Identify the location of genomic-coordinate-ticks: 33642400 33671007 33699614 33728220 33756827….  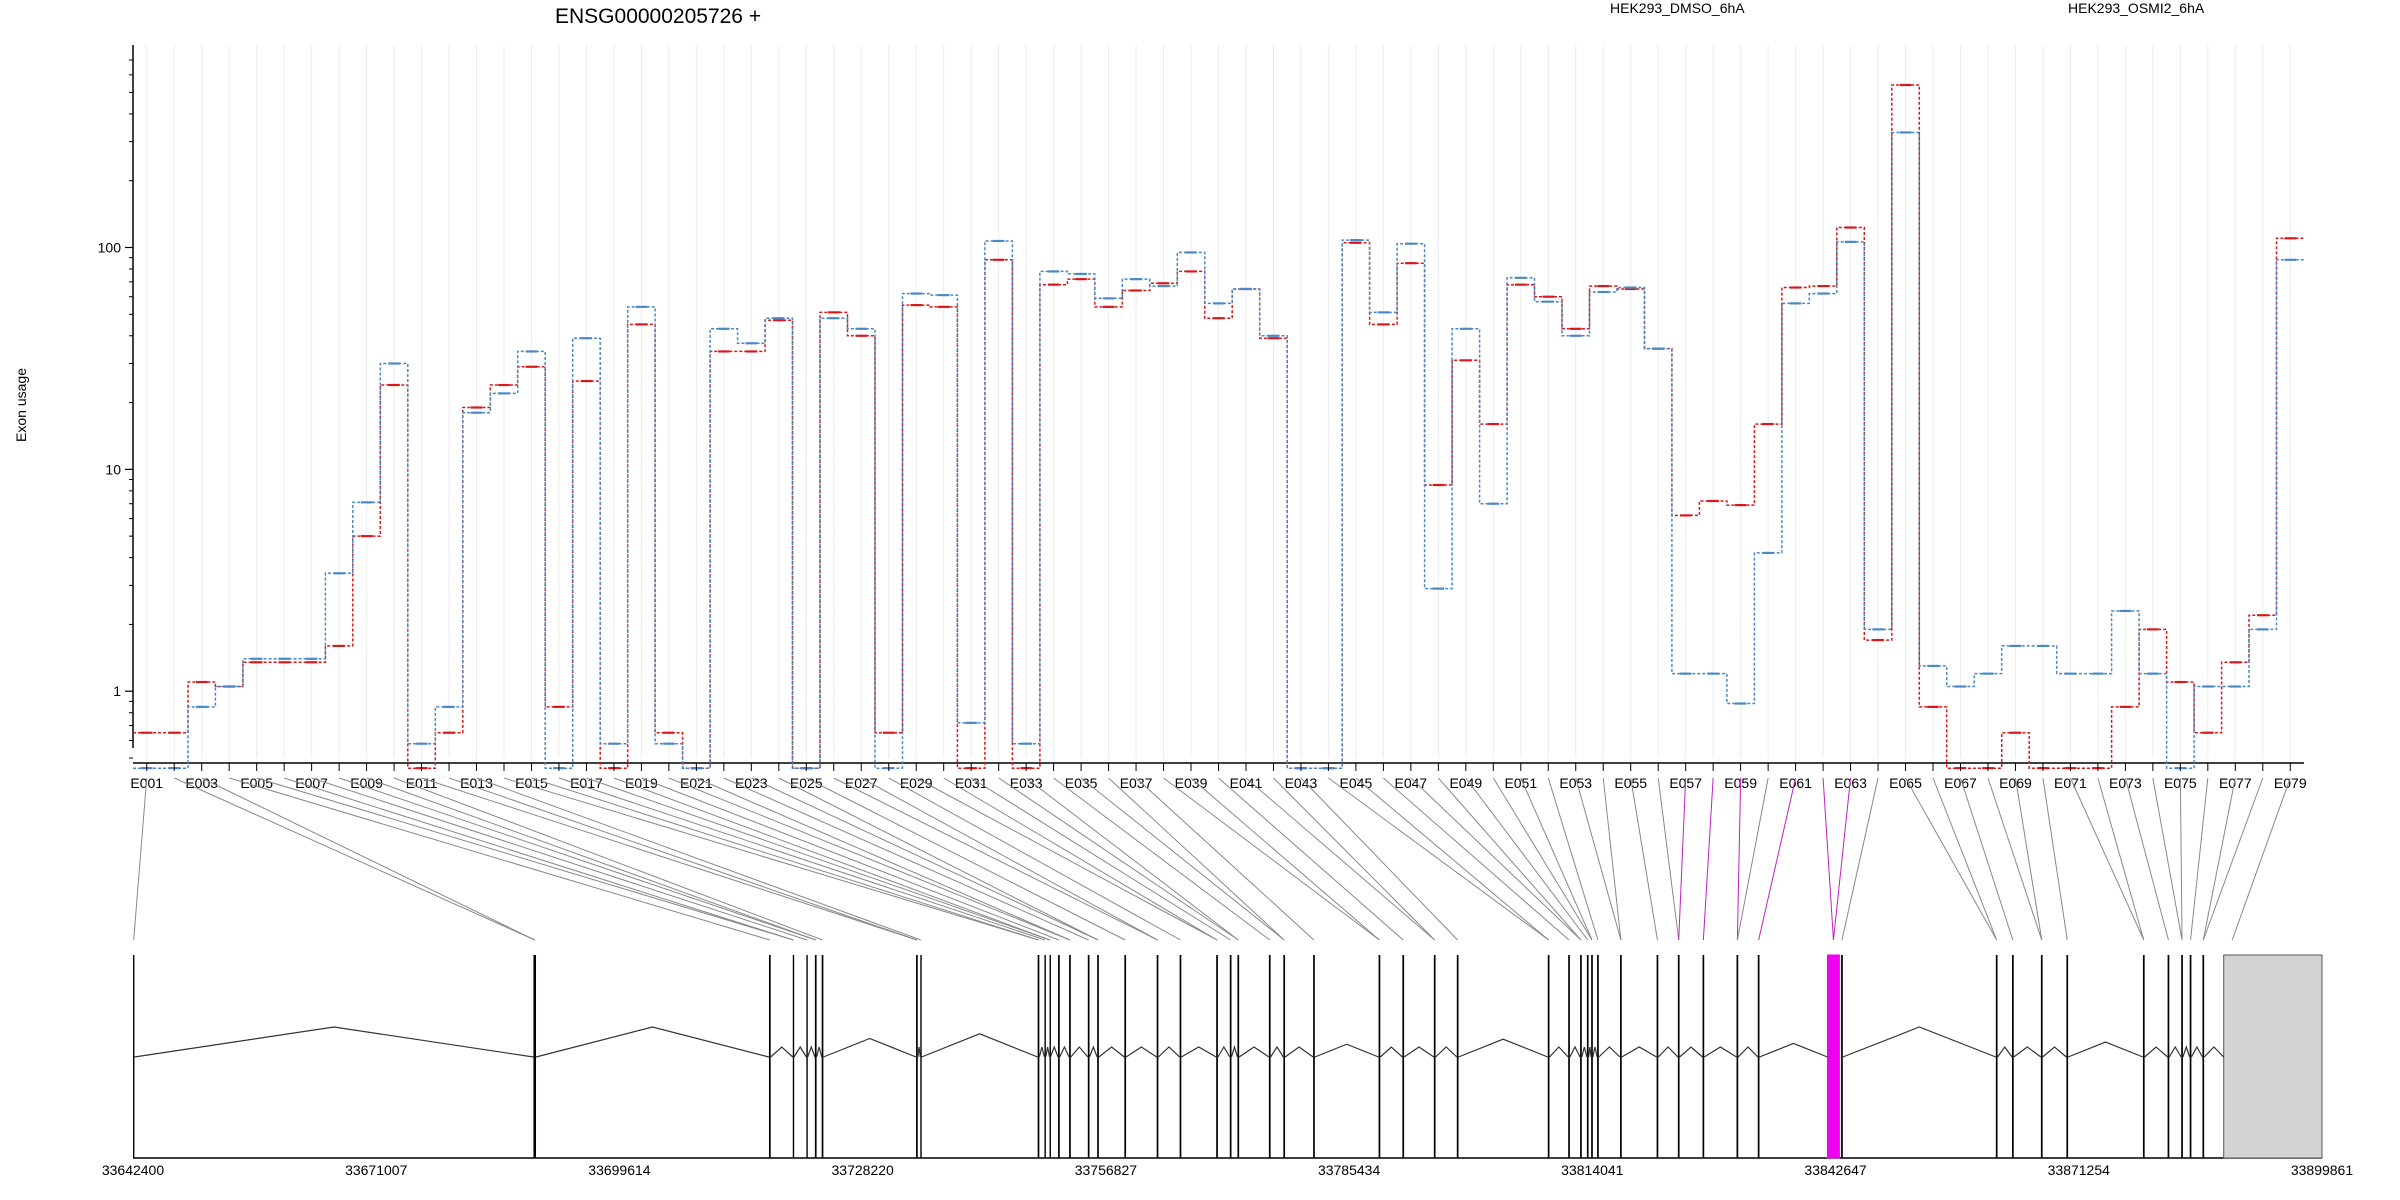
(1228, 1170).